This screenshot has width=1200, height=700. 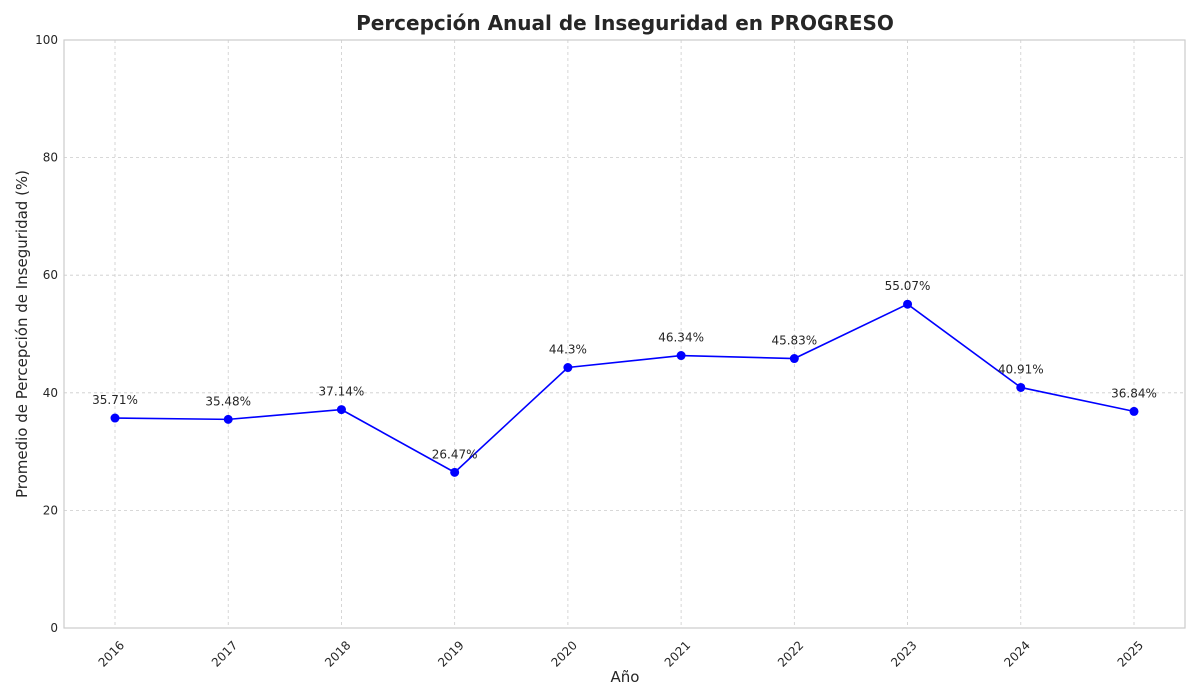 I want to click on y-tick-label: 60, so click(x=50, y=275).